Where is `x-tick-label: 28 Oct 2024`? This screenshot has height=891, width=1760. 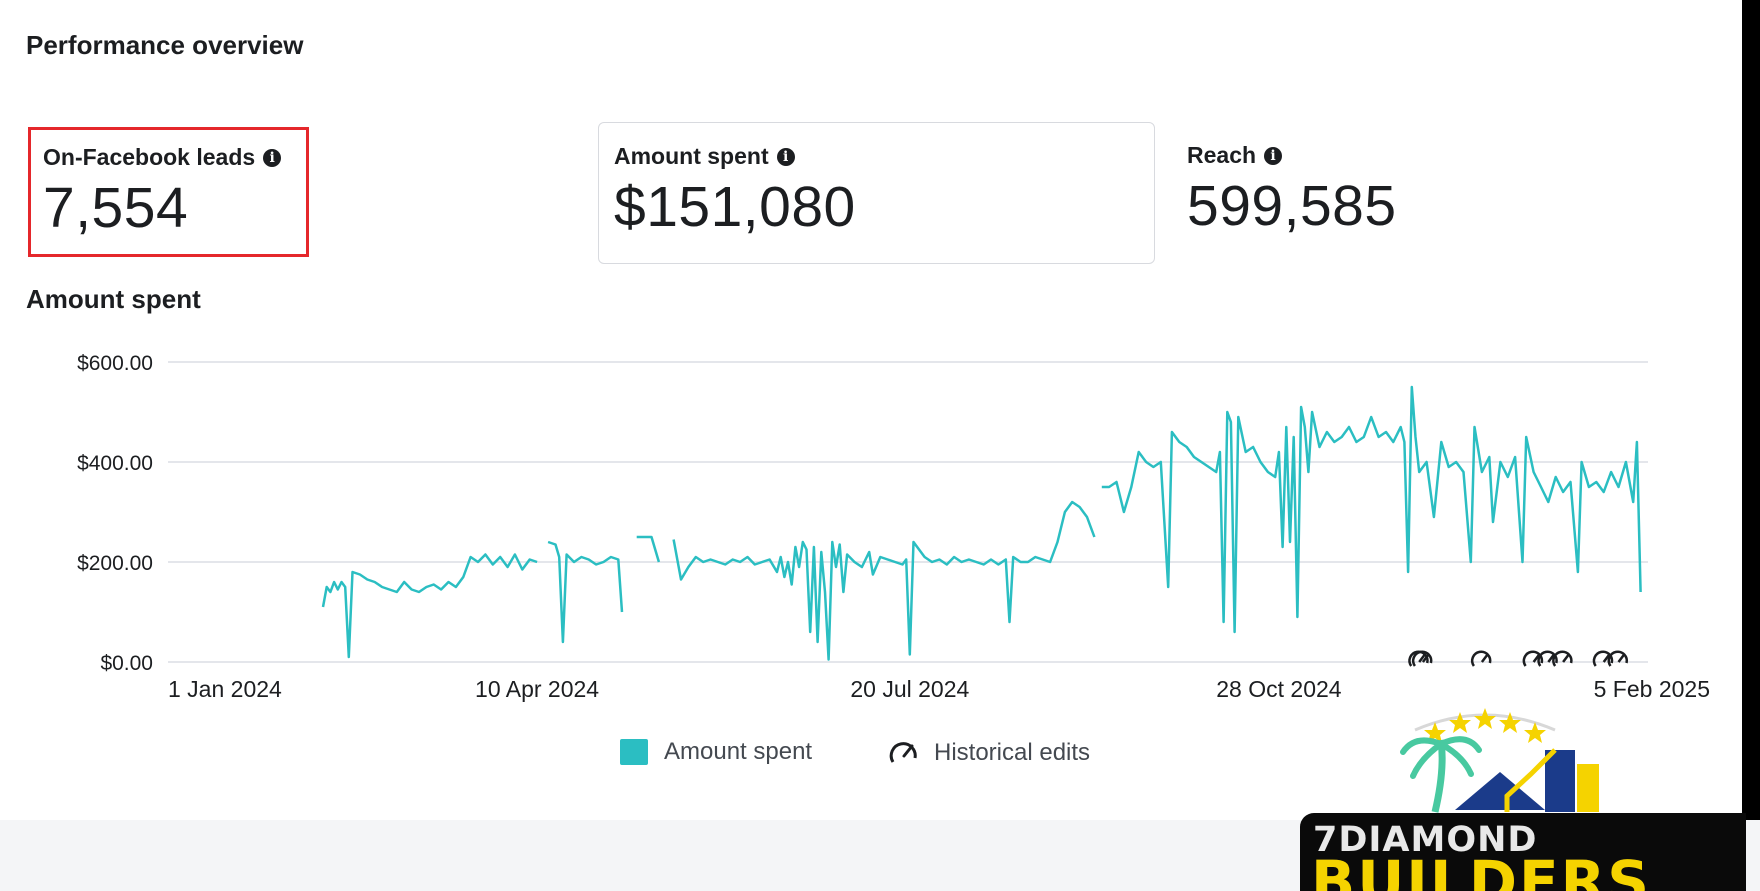 x-tick-label: 28 Oct 2024 is located at coordinates (1279, 689).